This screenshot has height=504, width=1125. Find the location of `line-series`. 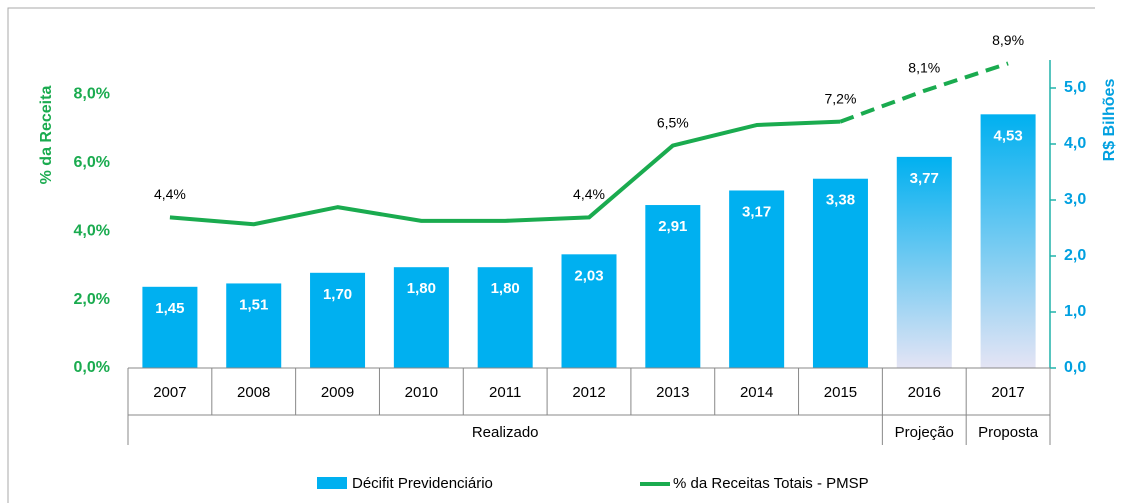

line-series is located at coordinates (505, 173).